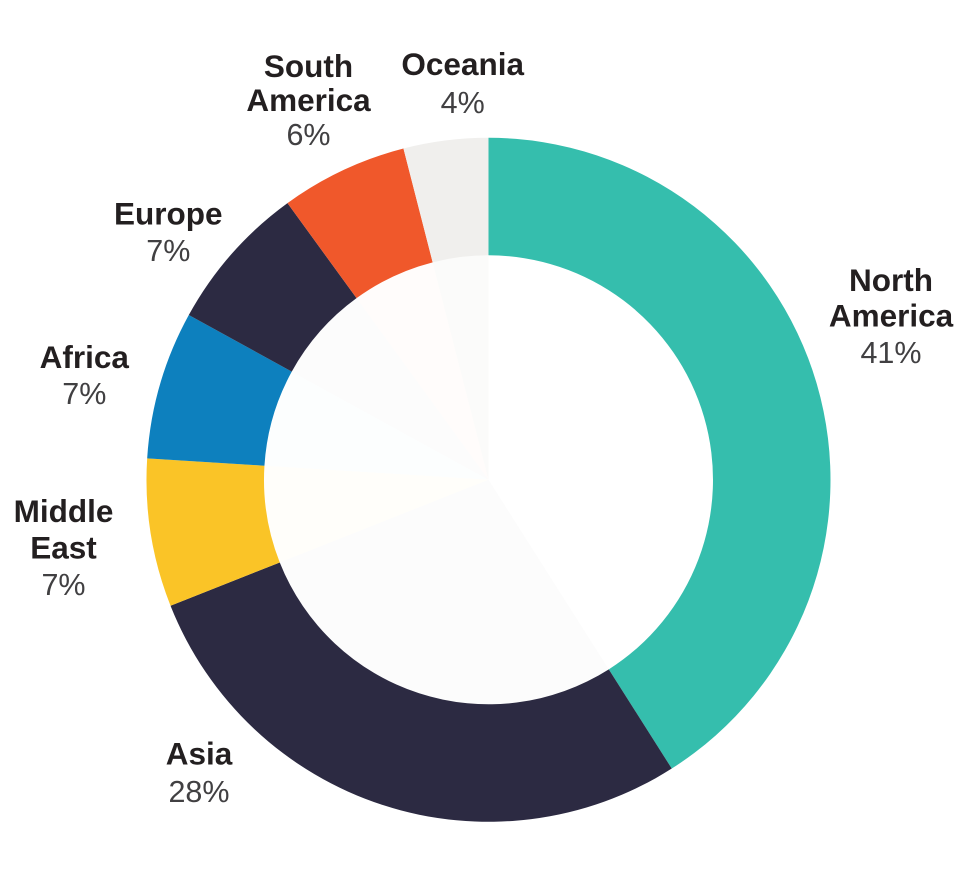  Describe the element at coordinates (891, 280) in the screenshot. I see `svg-text: North` at that location.